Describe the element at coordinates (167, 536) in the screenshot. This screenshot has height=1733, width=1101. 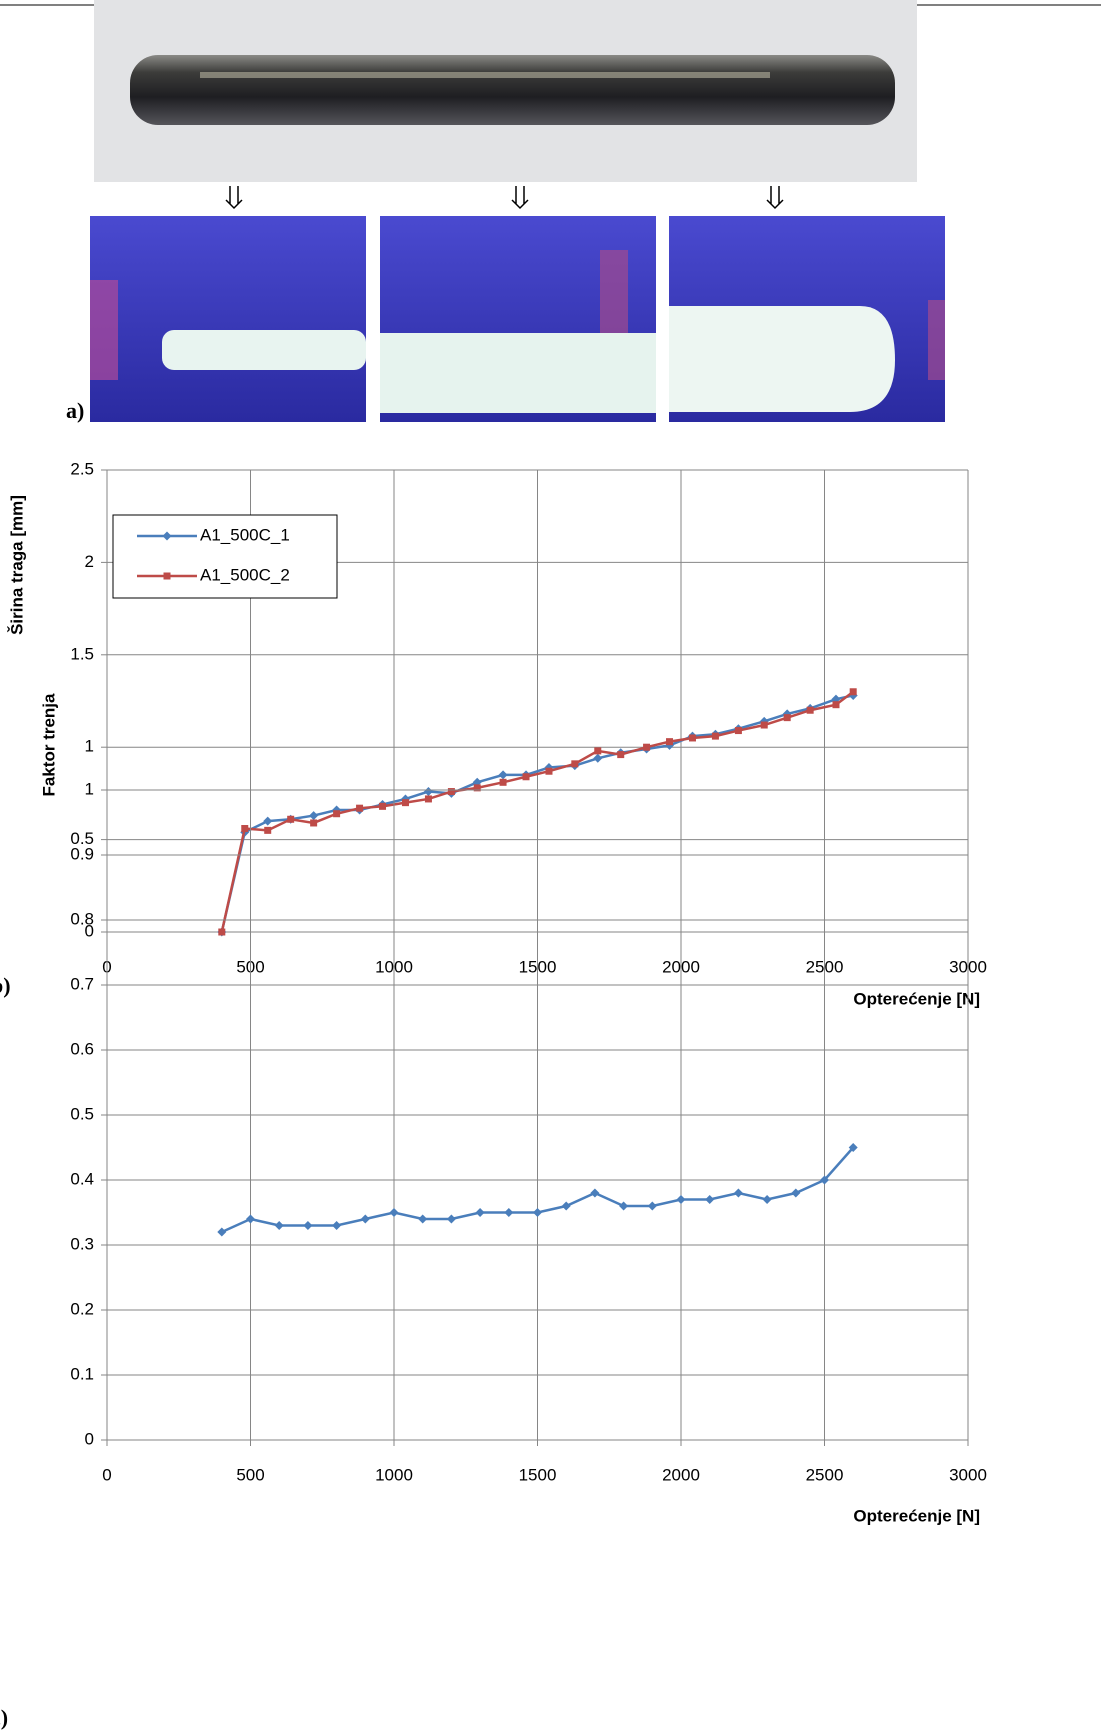
I see `legend-marker` at that location.